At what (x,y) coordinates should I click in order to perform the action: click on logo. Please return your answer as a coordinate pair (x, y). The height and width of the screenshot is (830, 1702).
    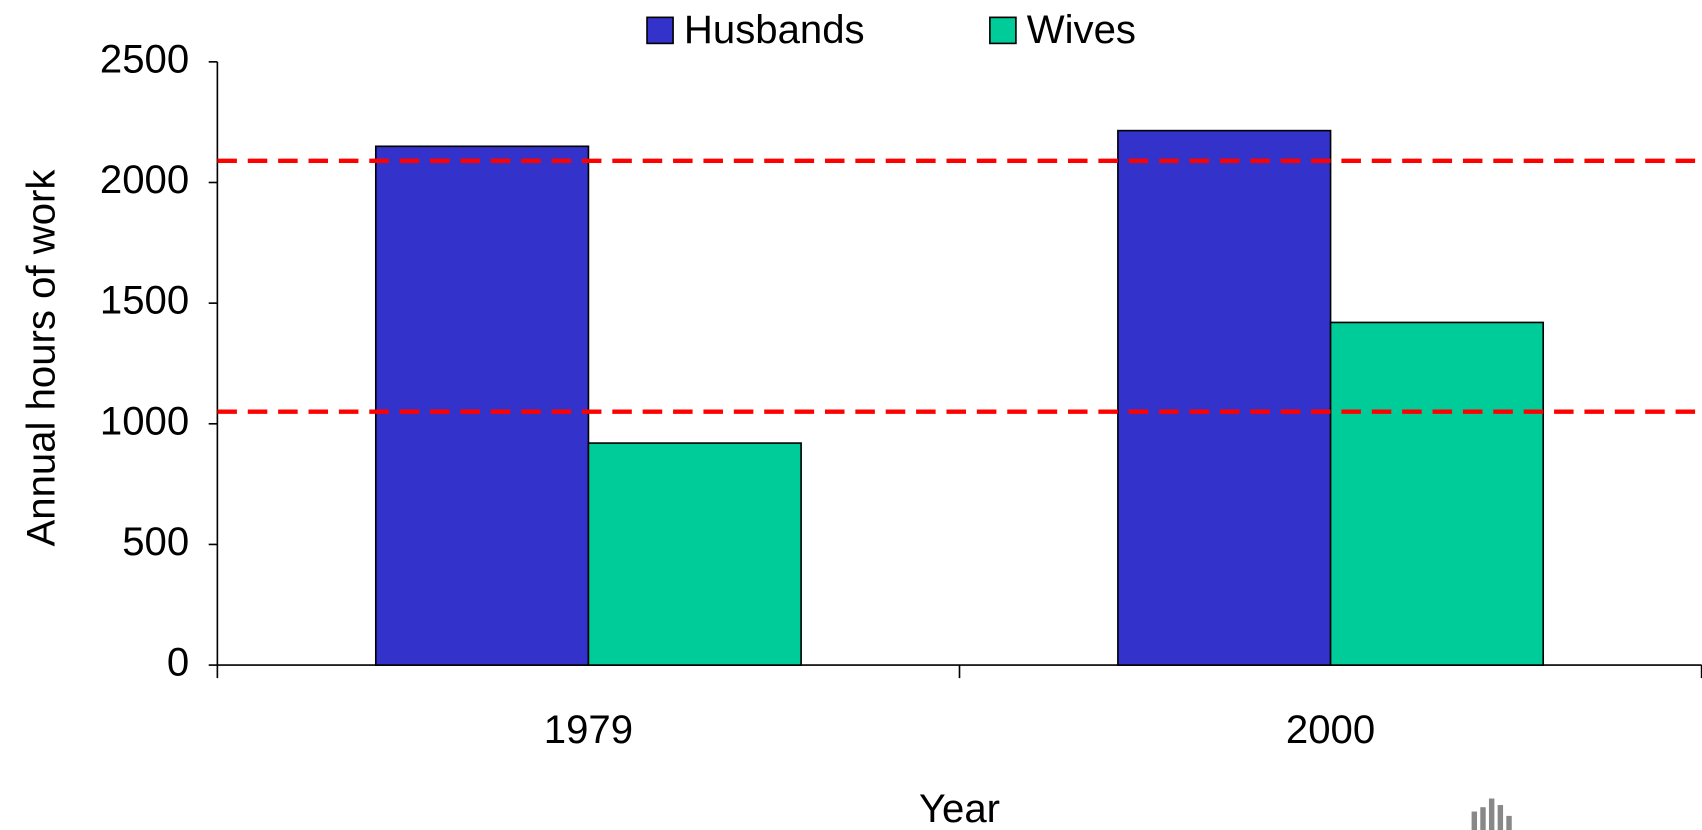
    Looking at the image, I should click on (1491, 814).